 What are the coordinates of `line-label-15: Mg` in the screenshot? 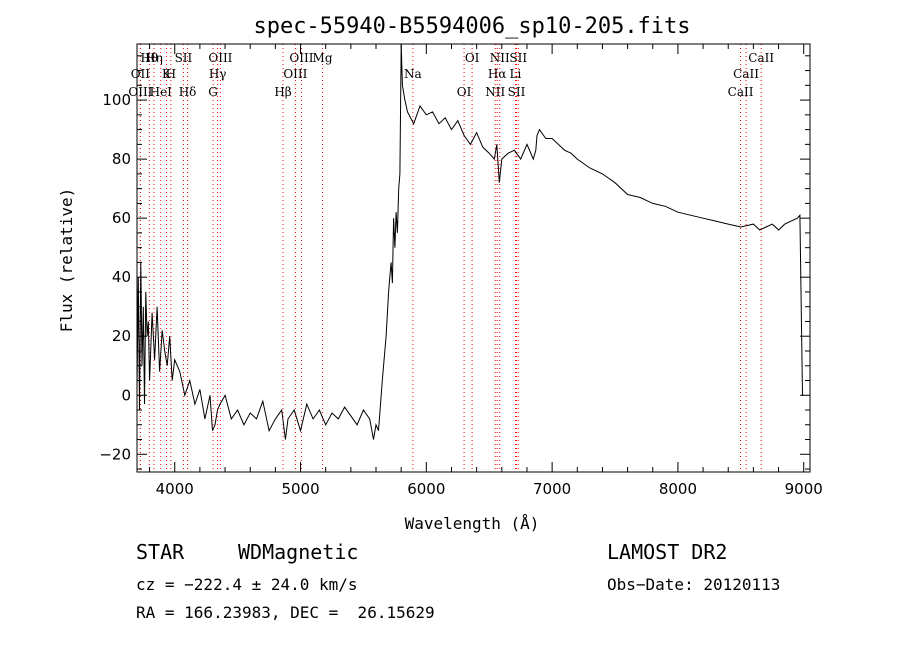 It's located at (323, 58).